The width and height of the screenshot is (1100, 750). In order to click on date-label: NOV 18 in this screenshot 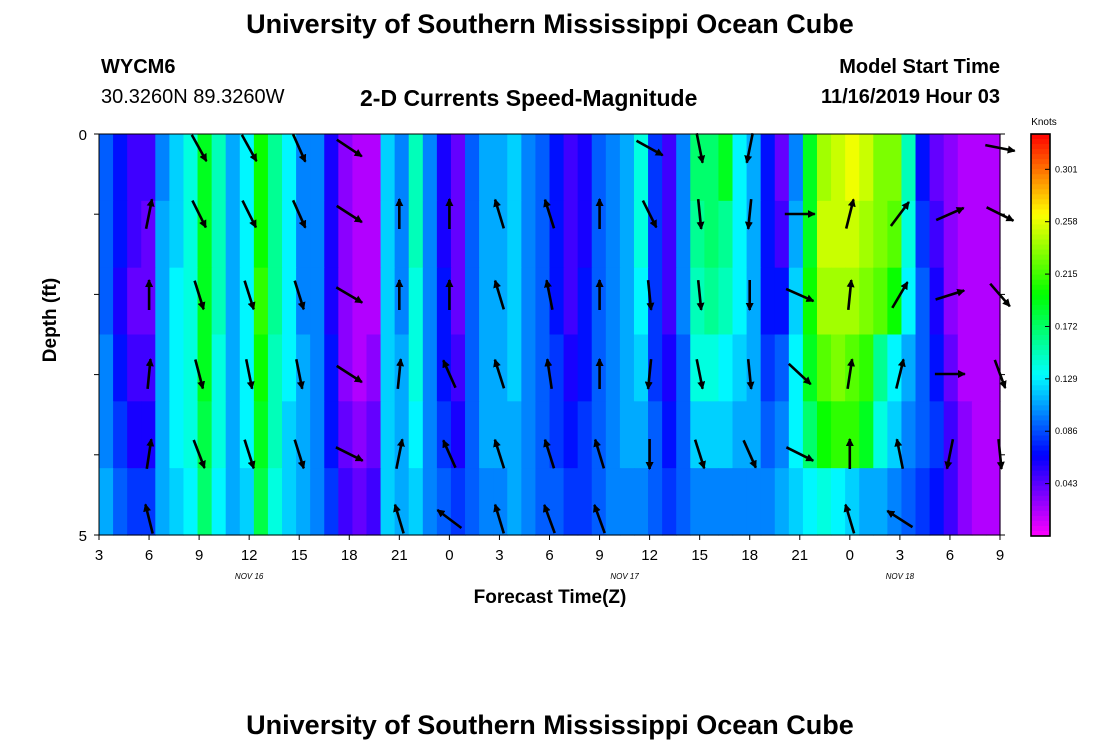, I will do `click(900, 576)`.